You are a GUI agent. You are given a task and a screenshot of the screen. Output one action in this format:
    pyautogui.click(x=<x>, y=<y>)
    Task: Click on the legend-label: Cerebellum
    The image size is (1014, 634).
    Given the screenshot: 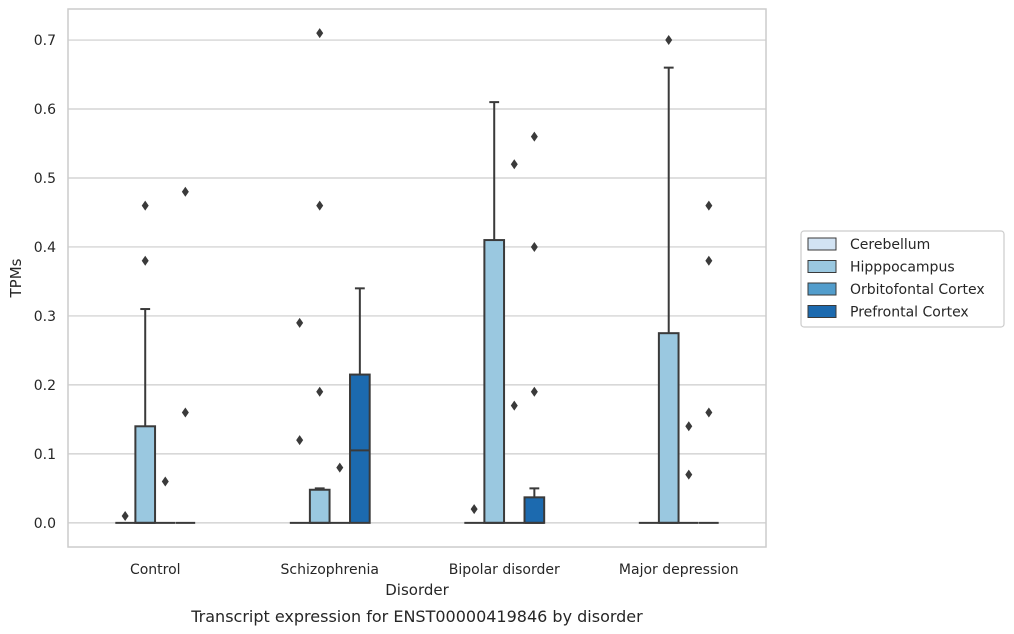 What is the action you would take?
    pyautogui.click(x=890, y=245)
    